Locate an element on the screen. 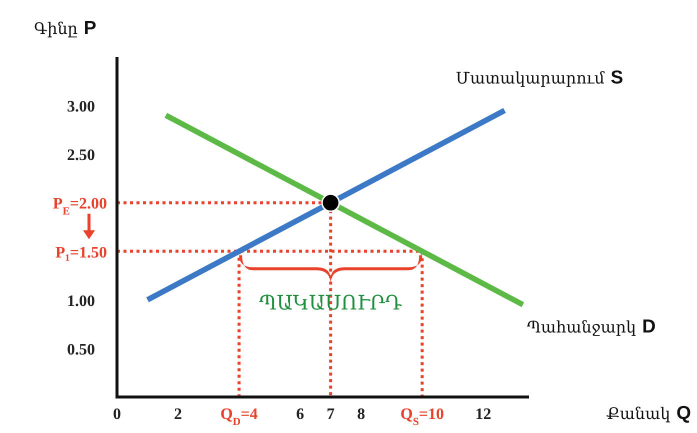  x-tick-label: 2 is located at coordinates (178, 414).